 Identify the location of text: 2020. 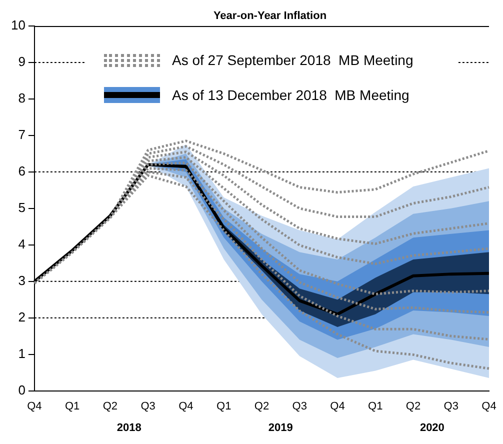
(432, 428).